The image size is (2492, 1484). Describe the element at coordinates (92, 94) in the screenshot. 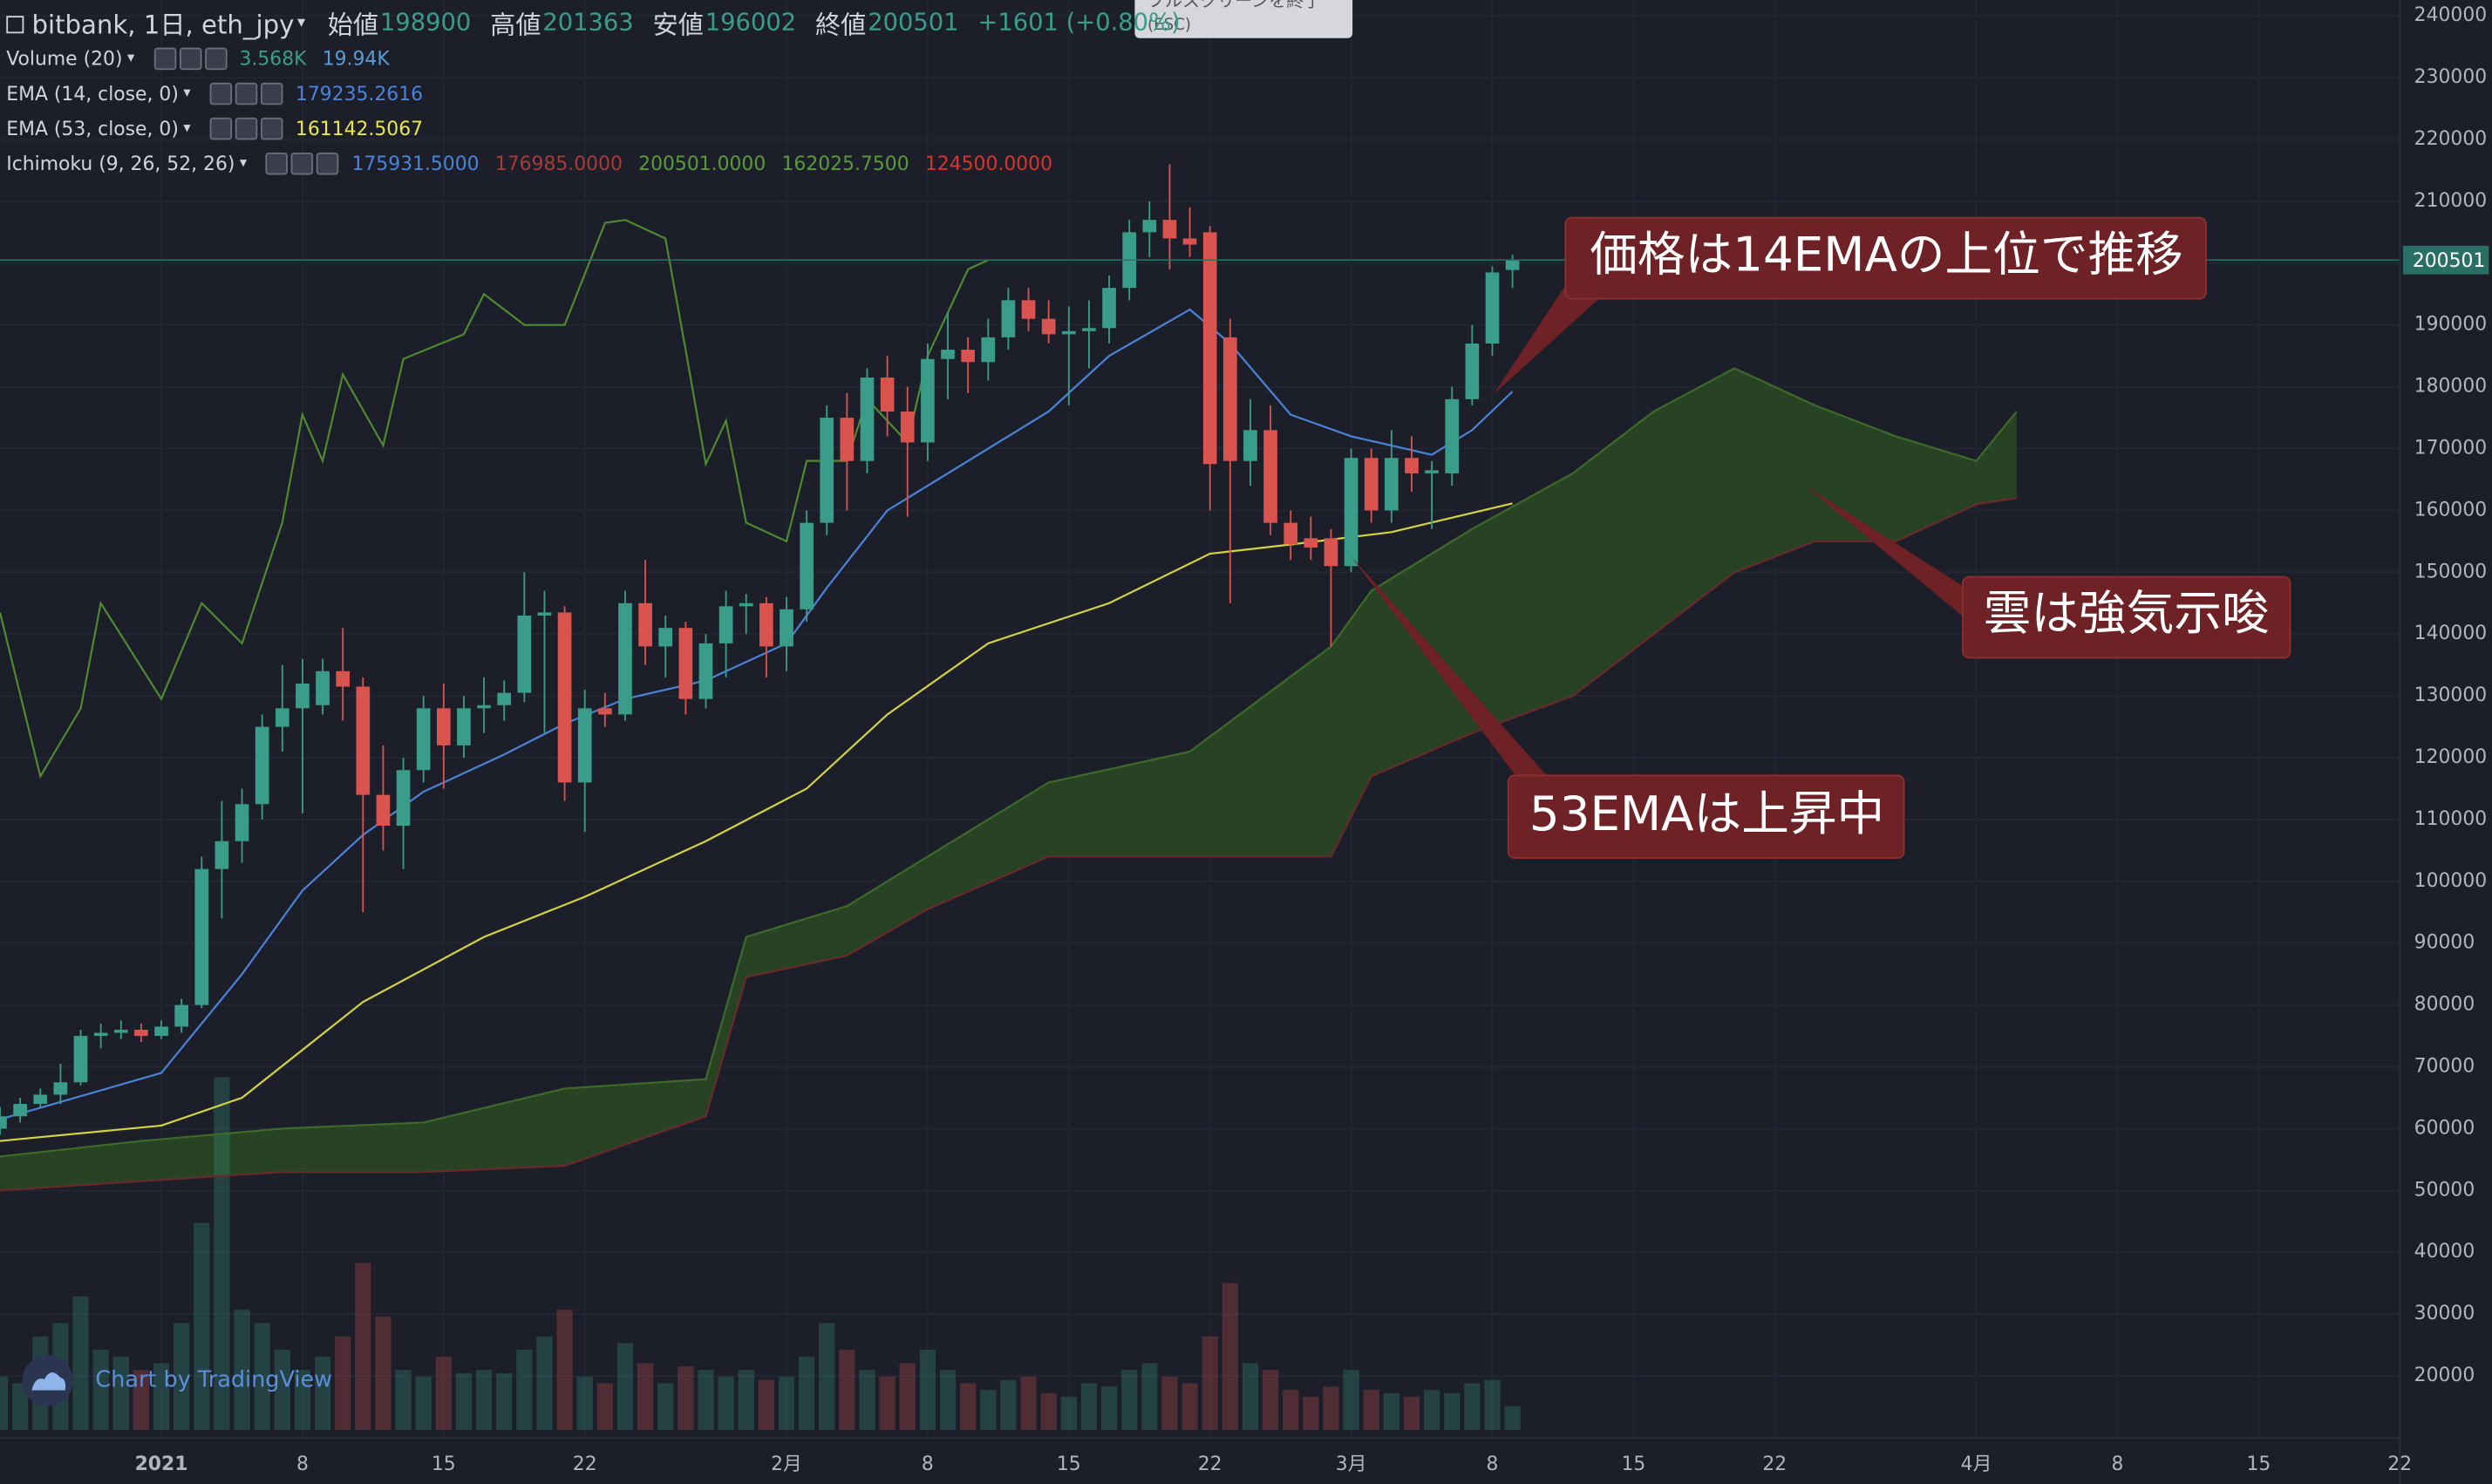

I see `indicator-name: EMA (14, close, 0)` at that location.